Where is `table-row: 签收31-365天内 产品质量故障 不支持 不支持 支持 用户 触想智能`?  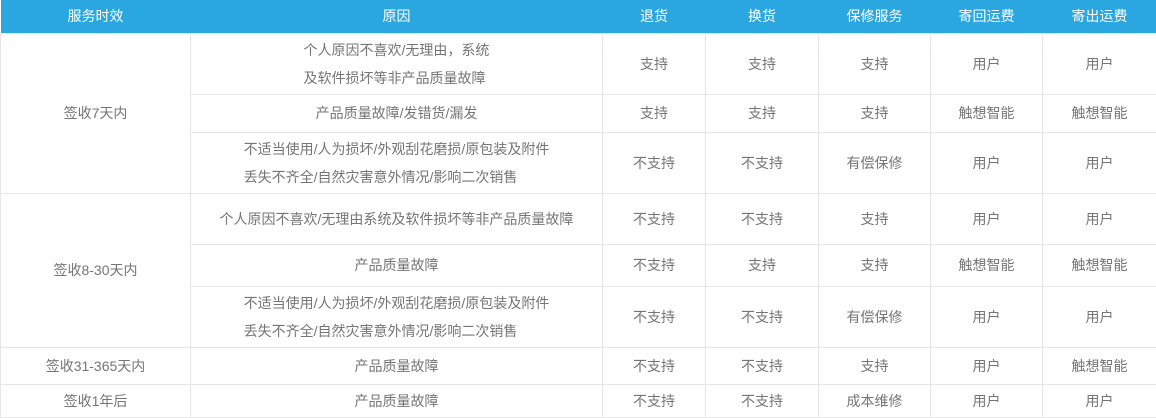
table-row: 签收31-365天内 产品质量故障 不支持 不支持 支持 用户 触想智能 is located at coordinates (578, 365).